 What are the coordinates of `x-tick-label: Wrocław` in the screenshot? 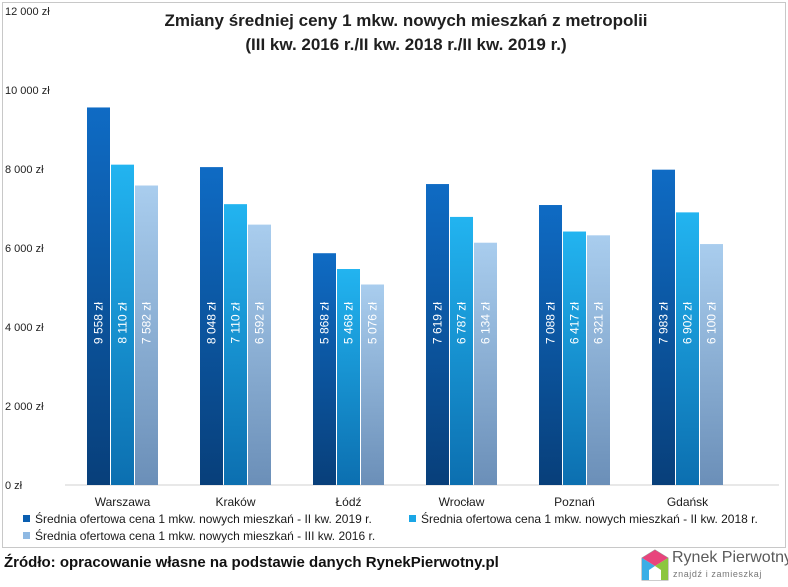 It's located at (462, 502).